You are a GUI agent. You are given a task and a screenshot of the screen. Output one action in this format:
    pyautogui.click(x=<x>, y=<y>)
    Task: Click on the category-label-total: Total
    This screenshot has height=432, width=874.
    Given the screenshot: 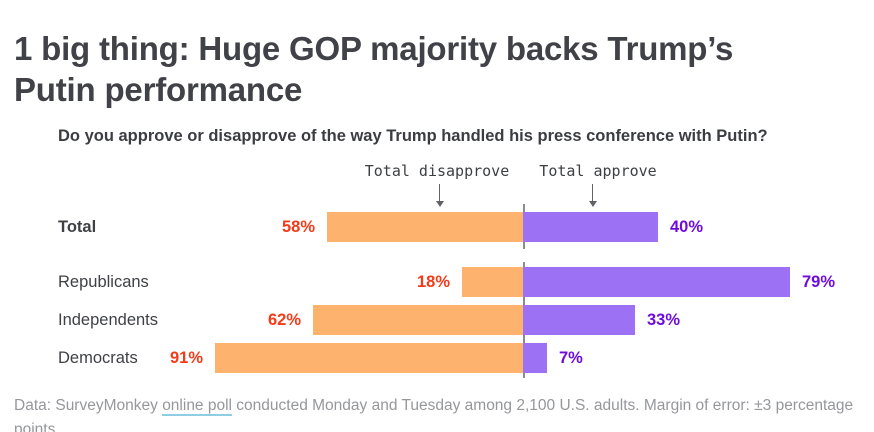 What is the action you would take?
    pyautogui.click(x=77, y=227)
    